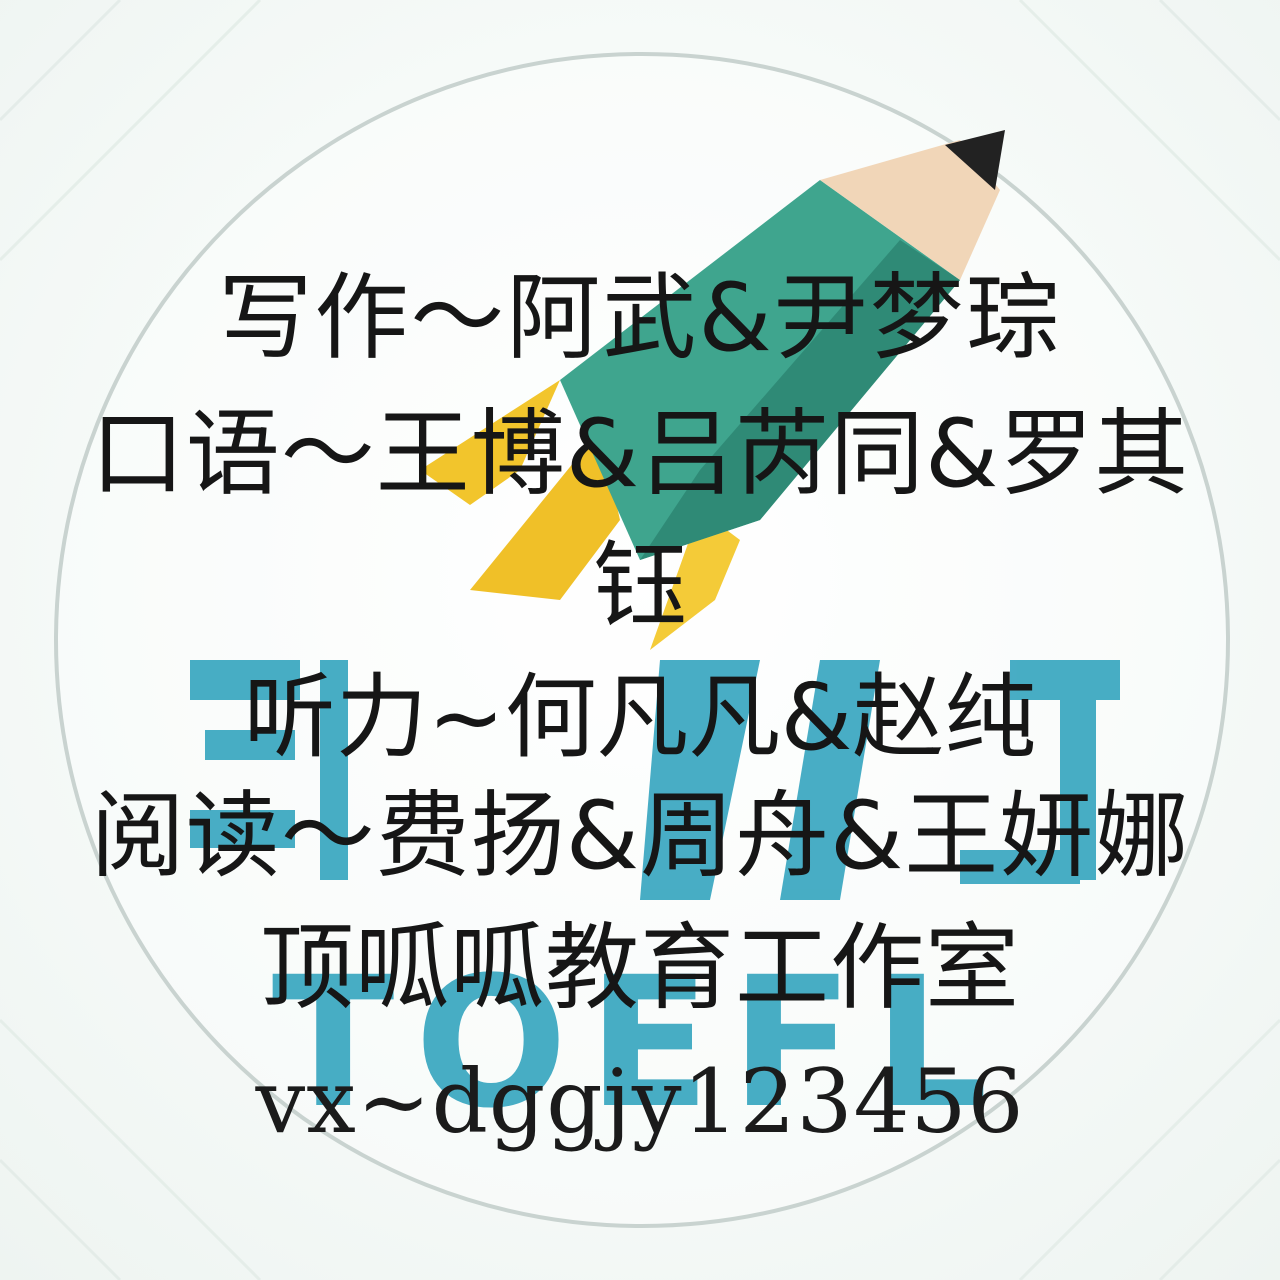 This screenshot has height=1280, width=1280. I want to click on rocket-flame-right, so click(695, 580).